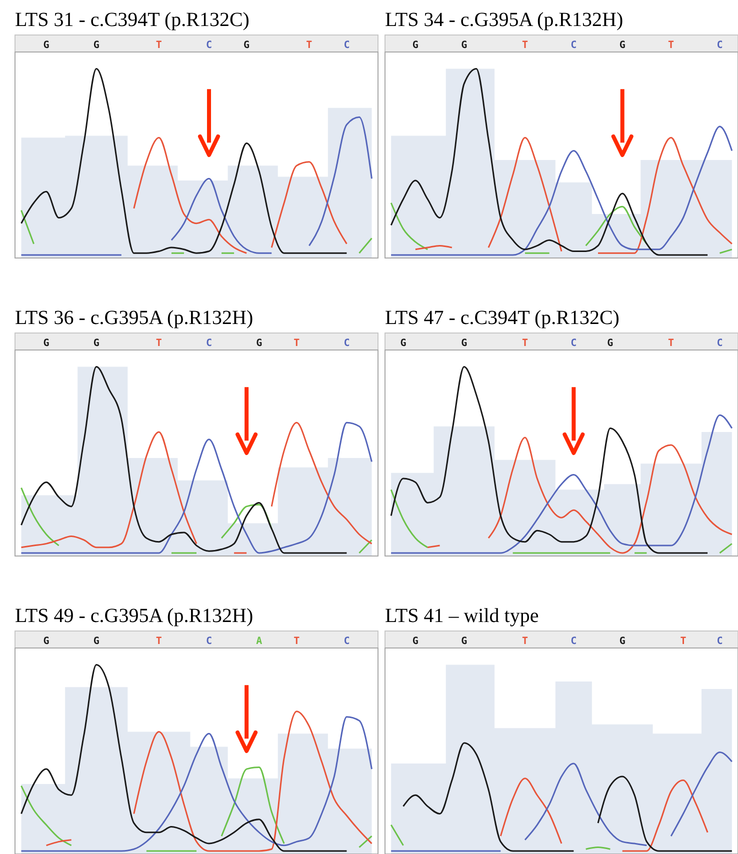  Describe the element at coordinates (132, 20) in the screenshot. I see `chart-title: LTS 31 - c.C394T (p.R132C)` at that location.